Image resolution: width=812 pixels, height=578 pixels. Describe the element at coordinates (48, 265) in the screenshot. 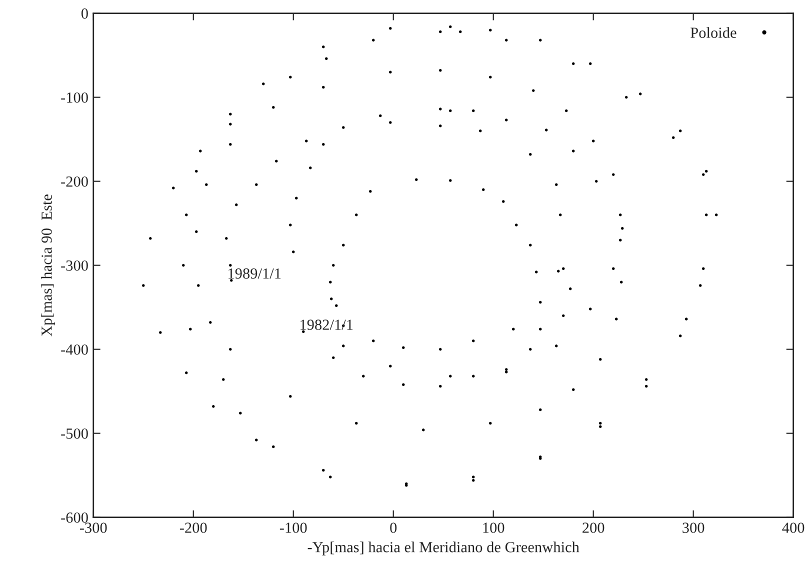

I see `y-axis-title: Xp[mas] hacia 90 Este` at that location.